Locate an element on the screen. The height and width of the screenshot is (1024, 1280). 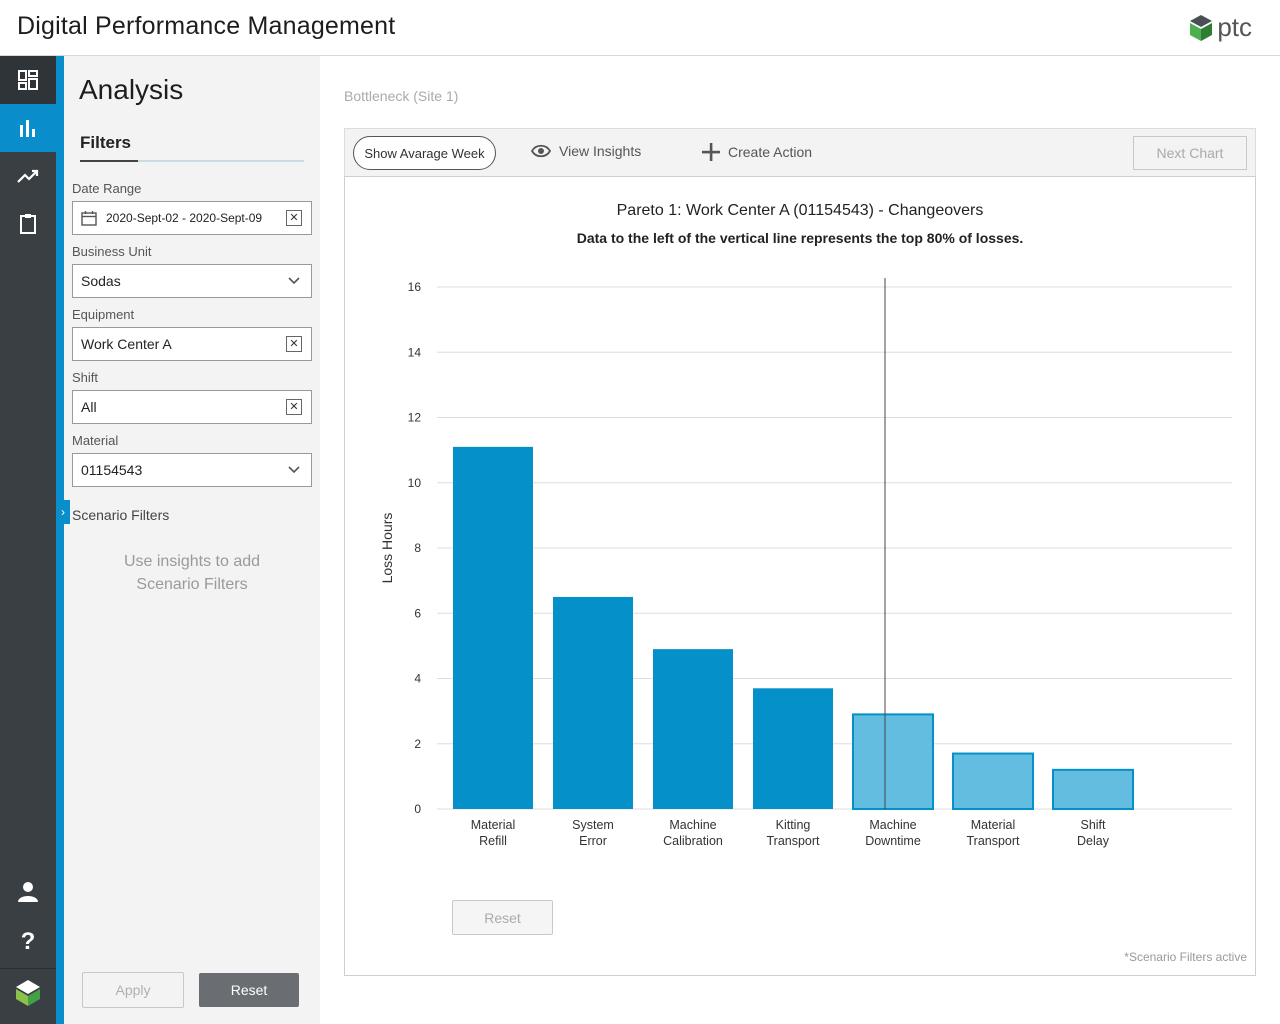
x-tick-label: Downtime is located at coordinates (893, 841).